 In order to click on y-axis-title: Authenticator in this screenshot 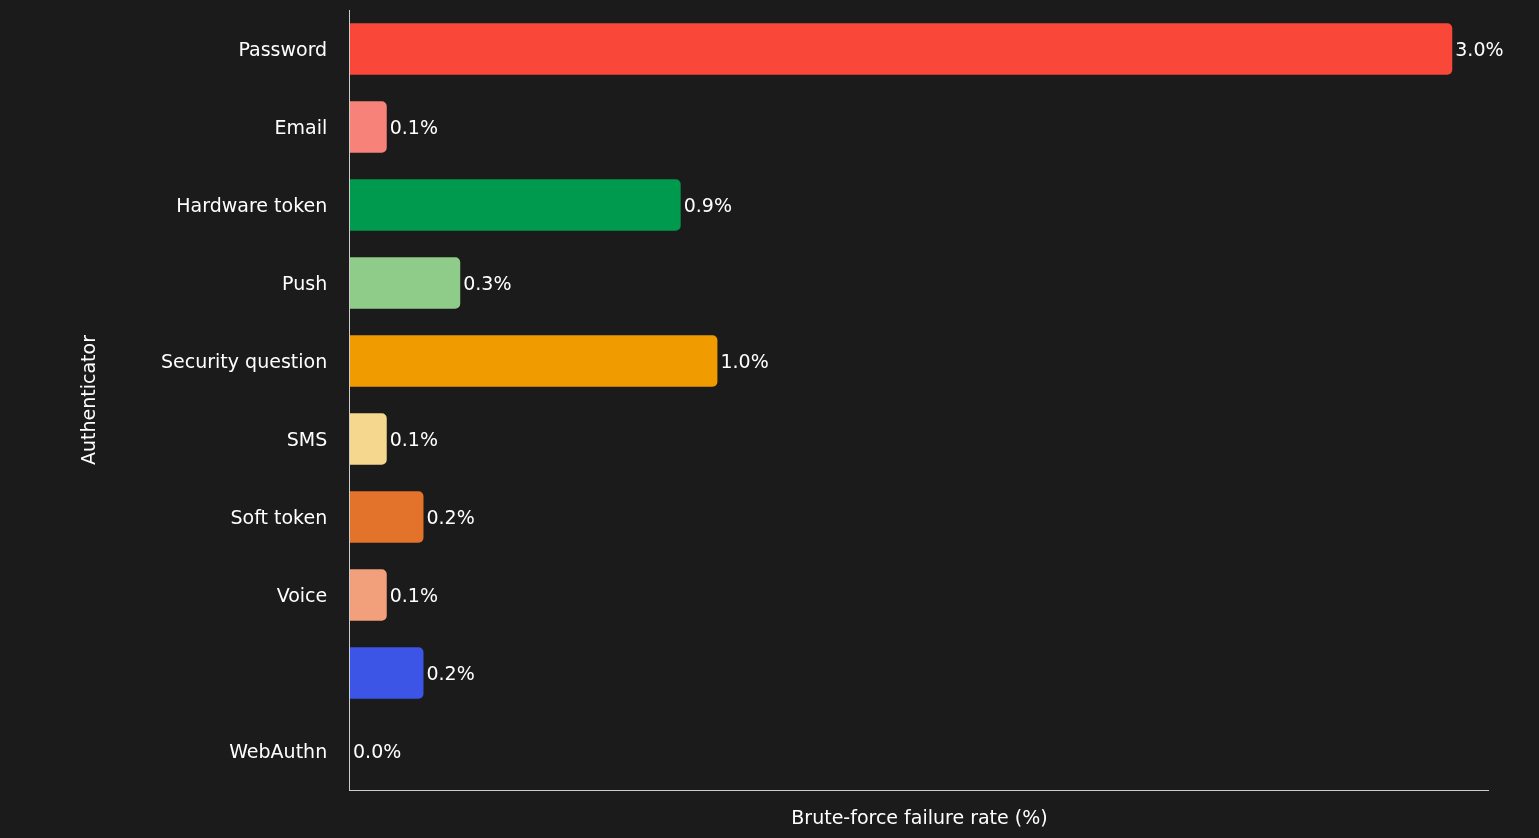, I will do `click(87, 399)`.